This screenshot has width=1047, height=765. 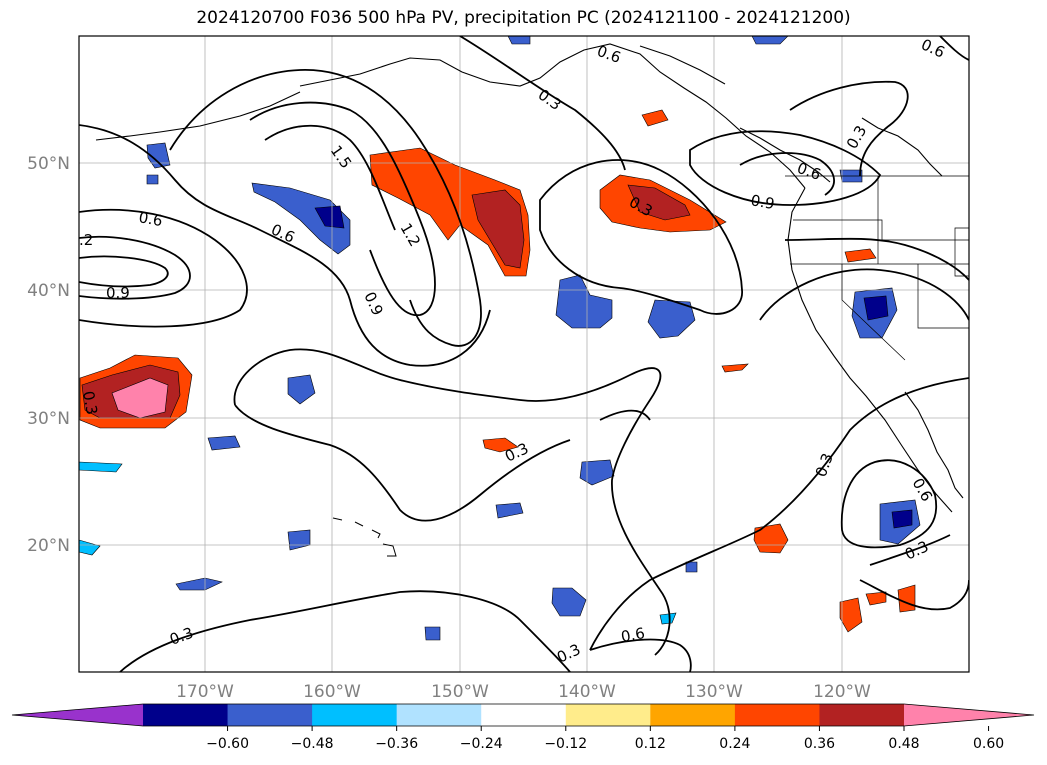 What do you see at coordinates (460, 692) in the screenshot?
I see `lon-tick-label: 150°W` at bounding box center [460, 692].